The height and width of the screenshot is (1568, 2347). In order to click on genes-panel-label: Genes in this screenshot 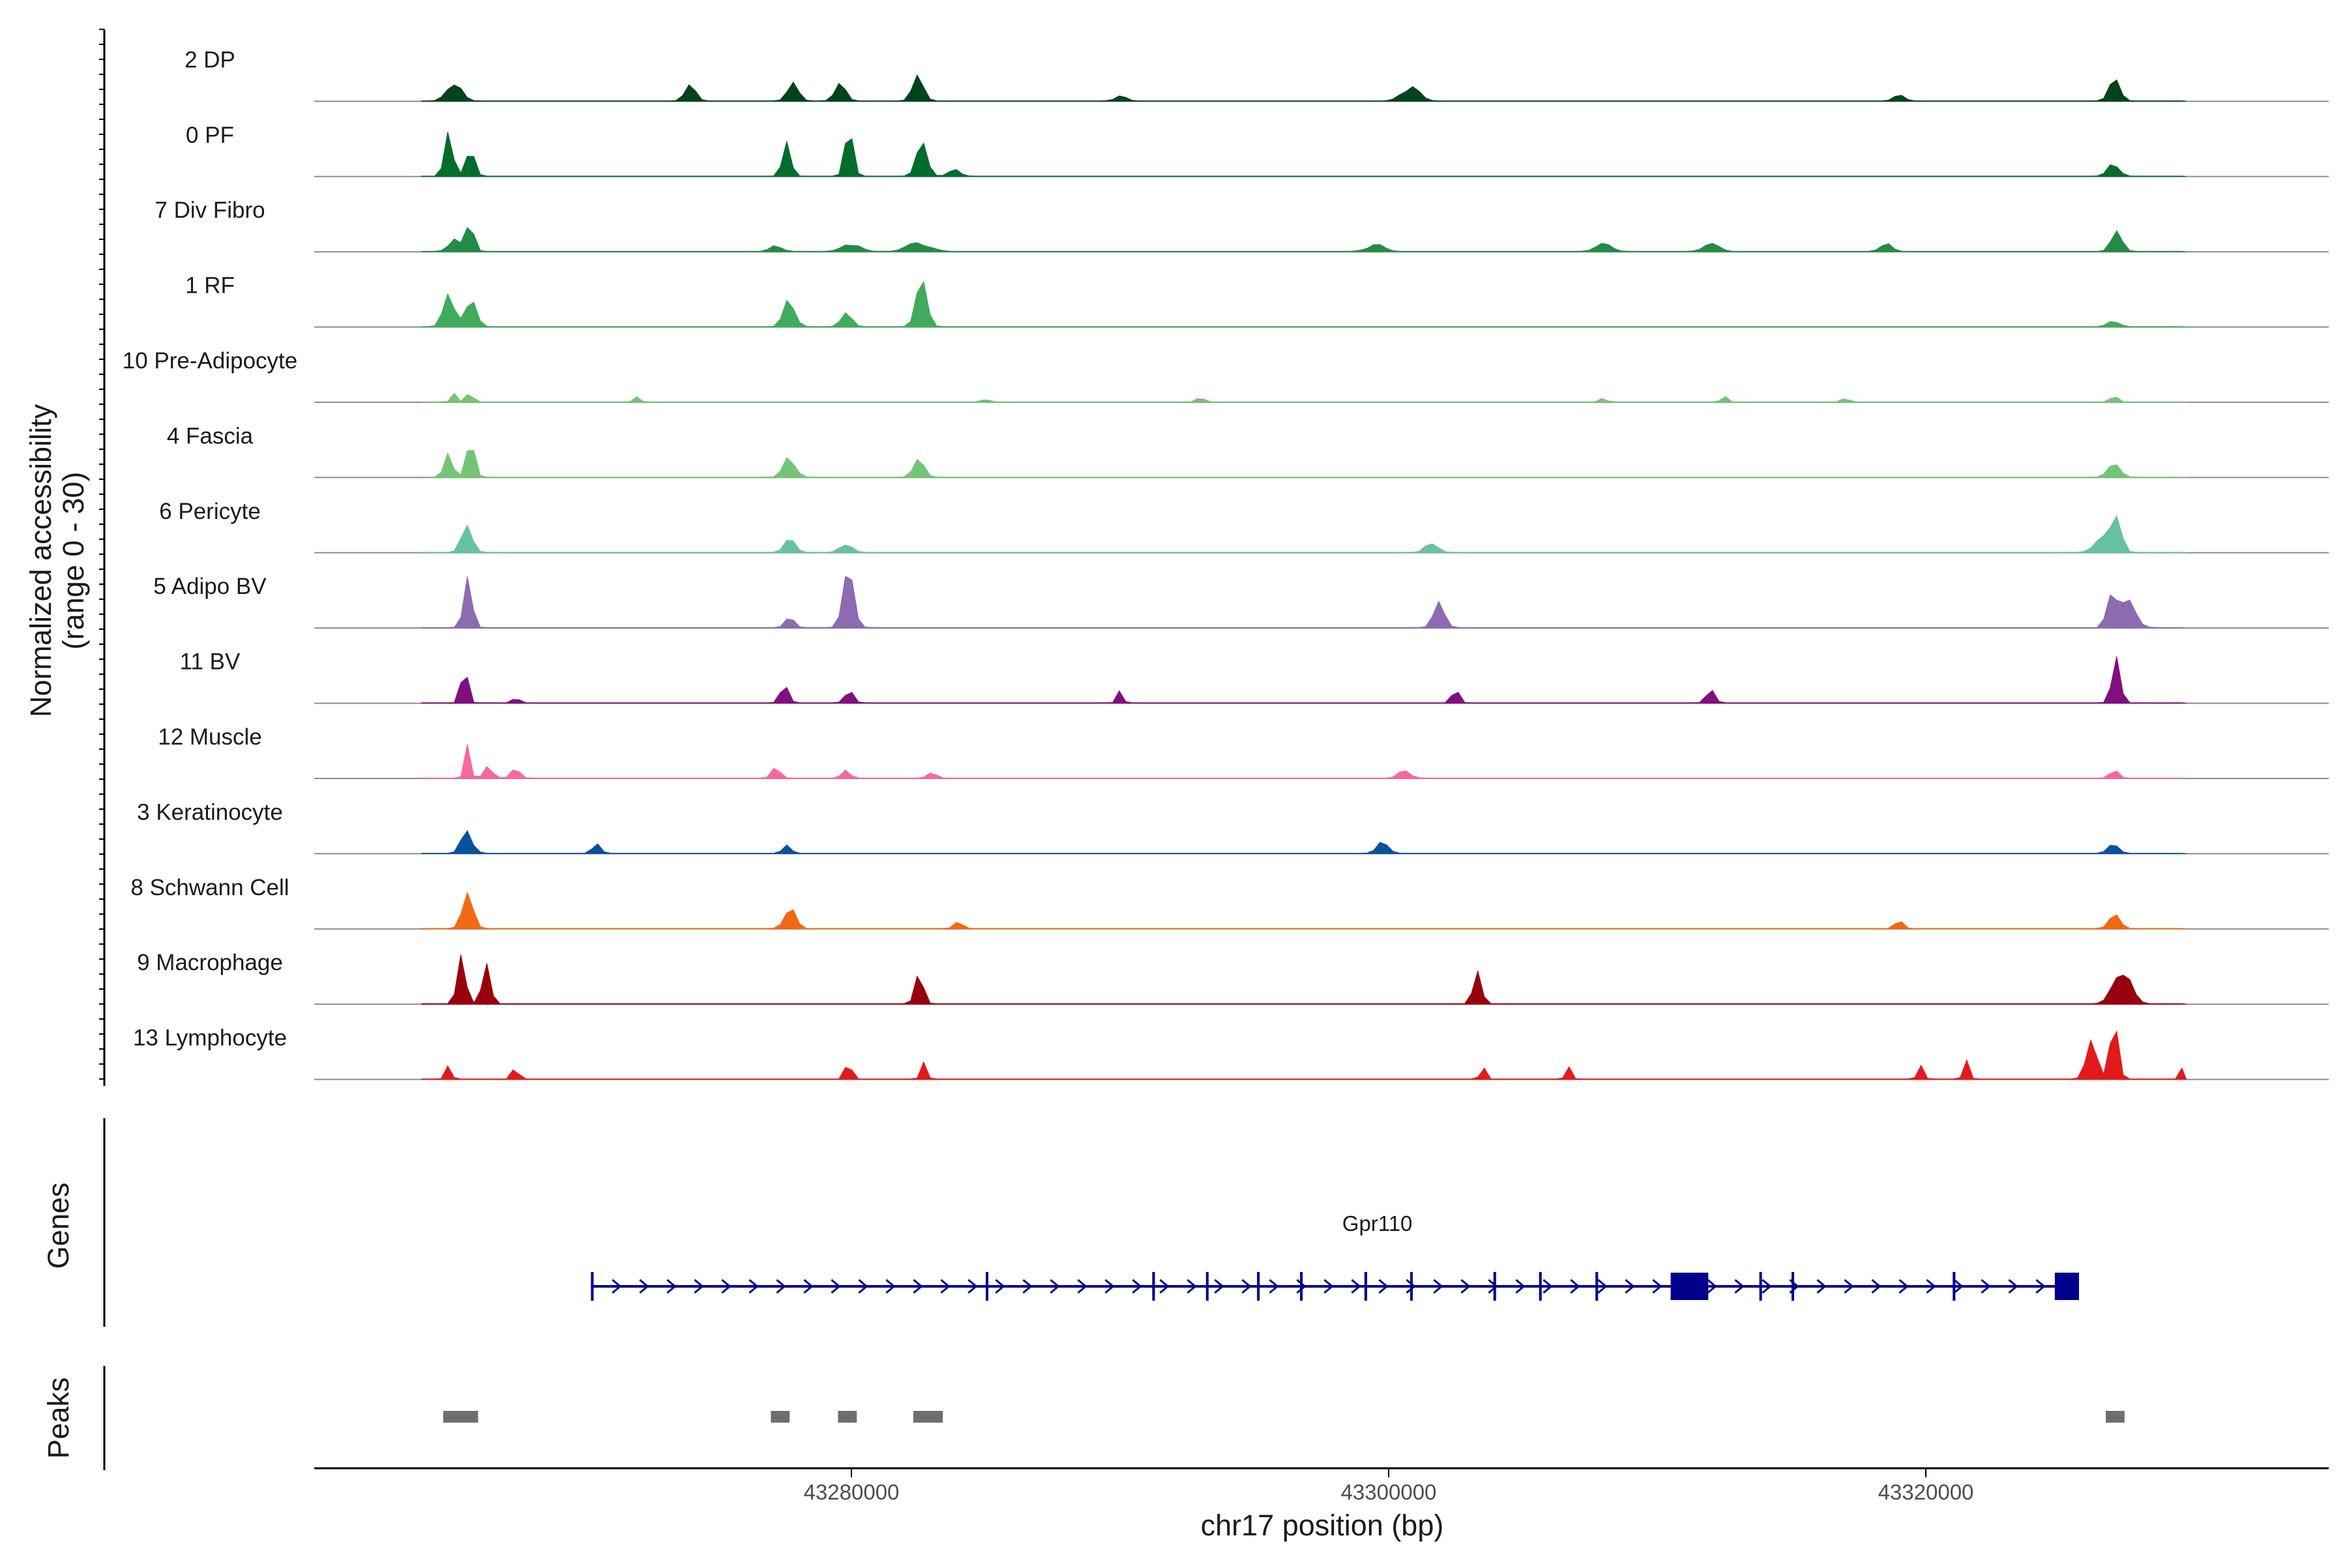, I will do `click(58, 1226)`.